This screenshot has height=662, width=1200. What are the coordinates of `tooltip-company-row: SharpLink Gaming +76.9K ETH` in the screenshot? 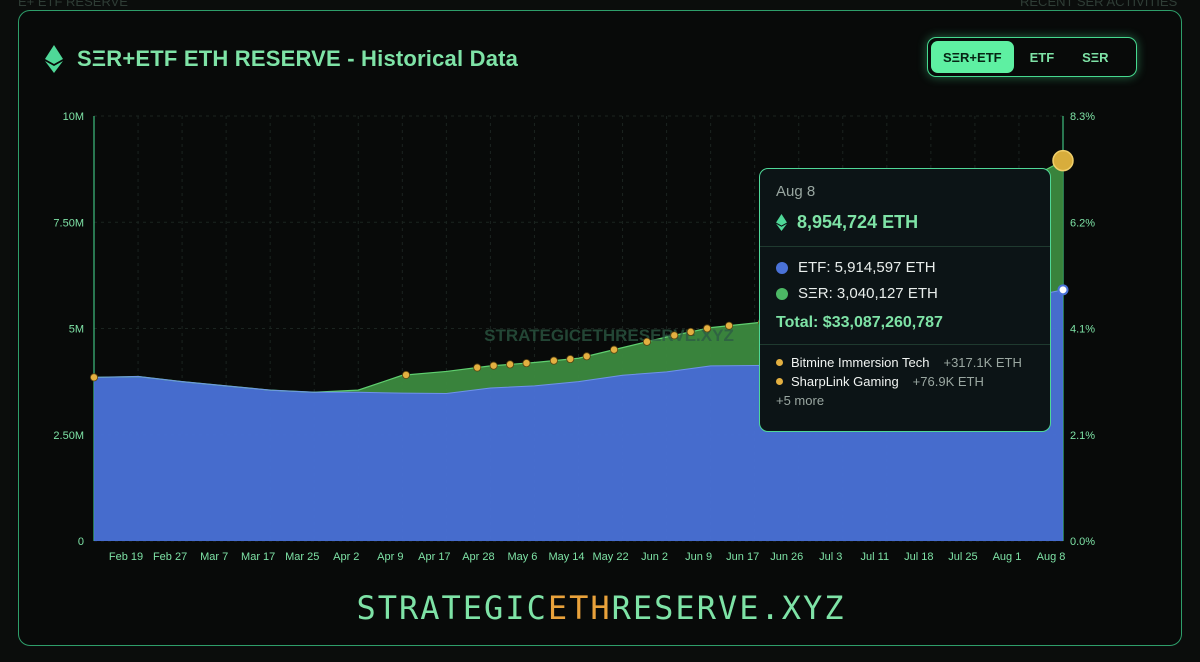 It's located at (905, 381).